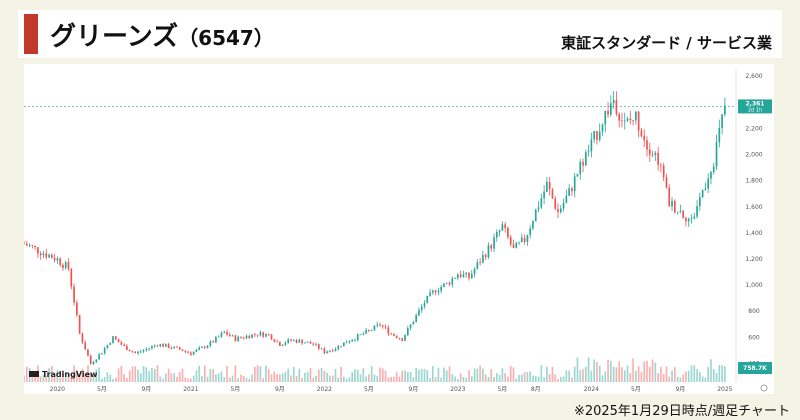 This screenshot has height=420, width=800. What do you see at coordinates (753, 128) in the screenshot?
I see `y-tick-label: 2,200` at bounding box center [753, 128].